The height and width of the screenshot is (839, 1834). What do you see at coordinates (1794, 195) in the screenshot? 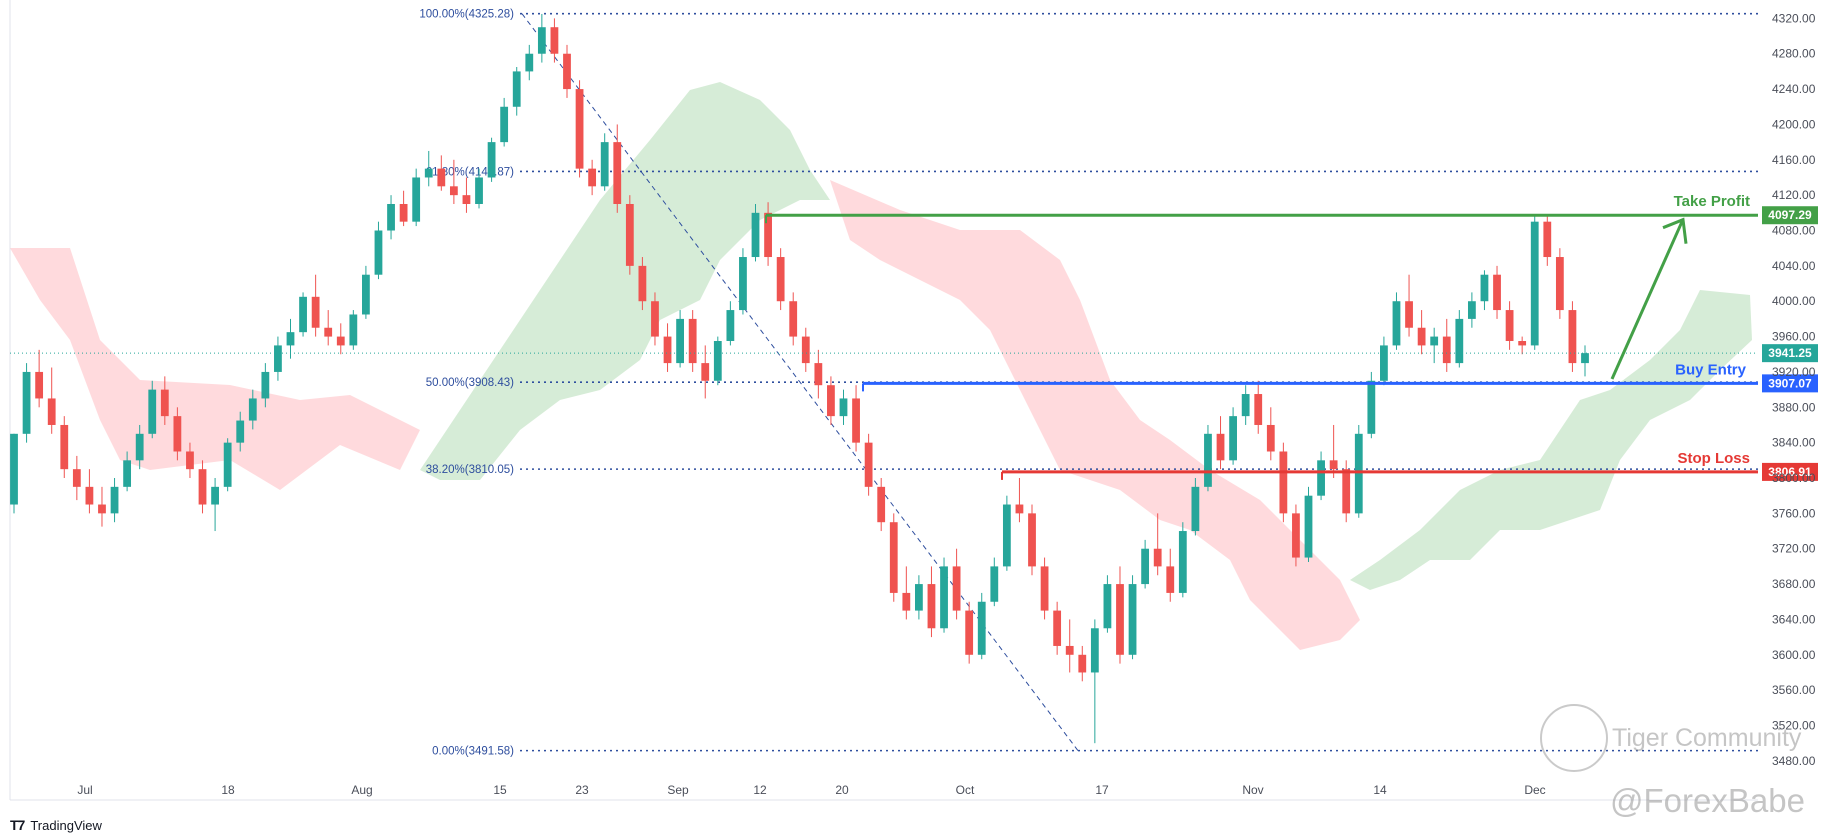
I see `y-tick-label: 4120.00` at bounding box center [1794, 195].